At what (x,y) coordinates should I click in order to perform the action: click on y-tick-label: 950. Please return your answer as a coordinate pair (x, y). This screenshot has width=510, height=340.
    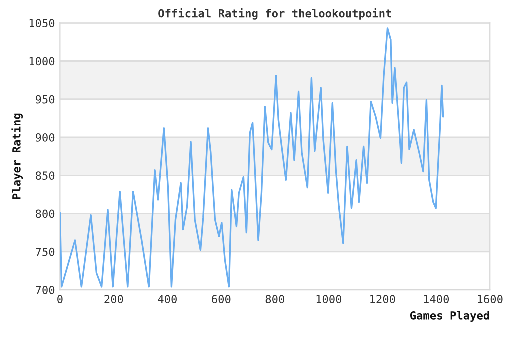
    Looking at the image, I should click on (45, 99).